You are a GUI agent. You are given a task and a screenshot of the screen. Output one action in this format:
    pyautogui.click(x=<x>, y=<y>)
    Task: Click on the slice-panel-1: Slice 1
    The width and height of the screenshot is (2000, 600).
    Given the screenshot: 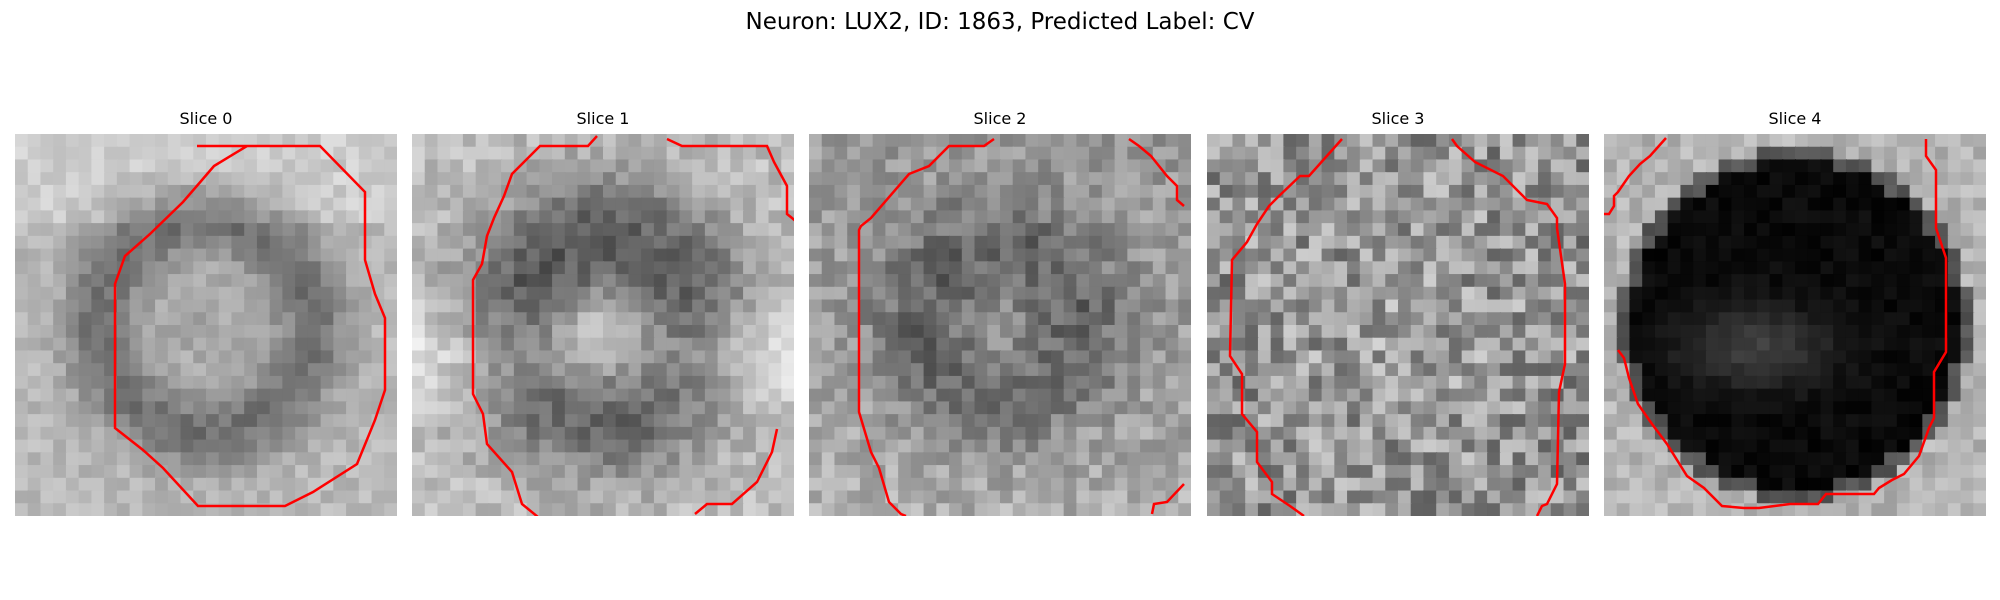 What is the action you would take?
    pyautogui.click(x=603, y=313)
    